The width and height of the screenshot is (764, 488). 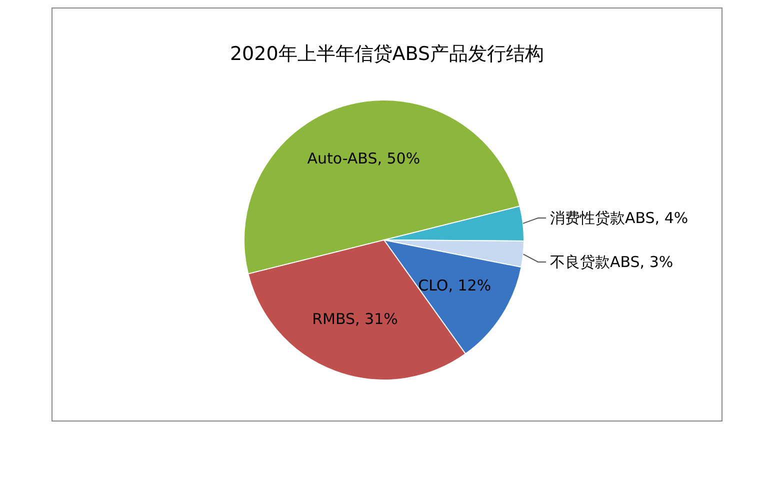 What do you see at coordinates (387, 54) in the screenshot?
I see `title: 2020年上半年信贷ABS产品发行结构` at bounding box center [387, 54].